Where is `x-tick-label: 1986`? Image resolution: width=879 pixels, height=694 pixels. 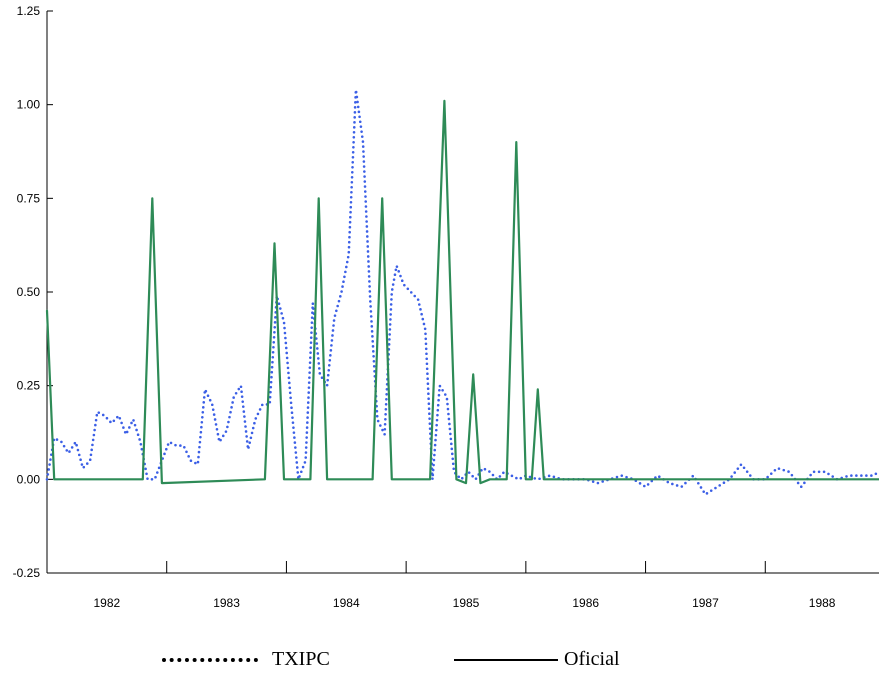 x-tick-label: 1986 is located at coordinates (585, 603).